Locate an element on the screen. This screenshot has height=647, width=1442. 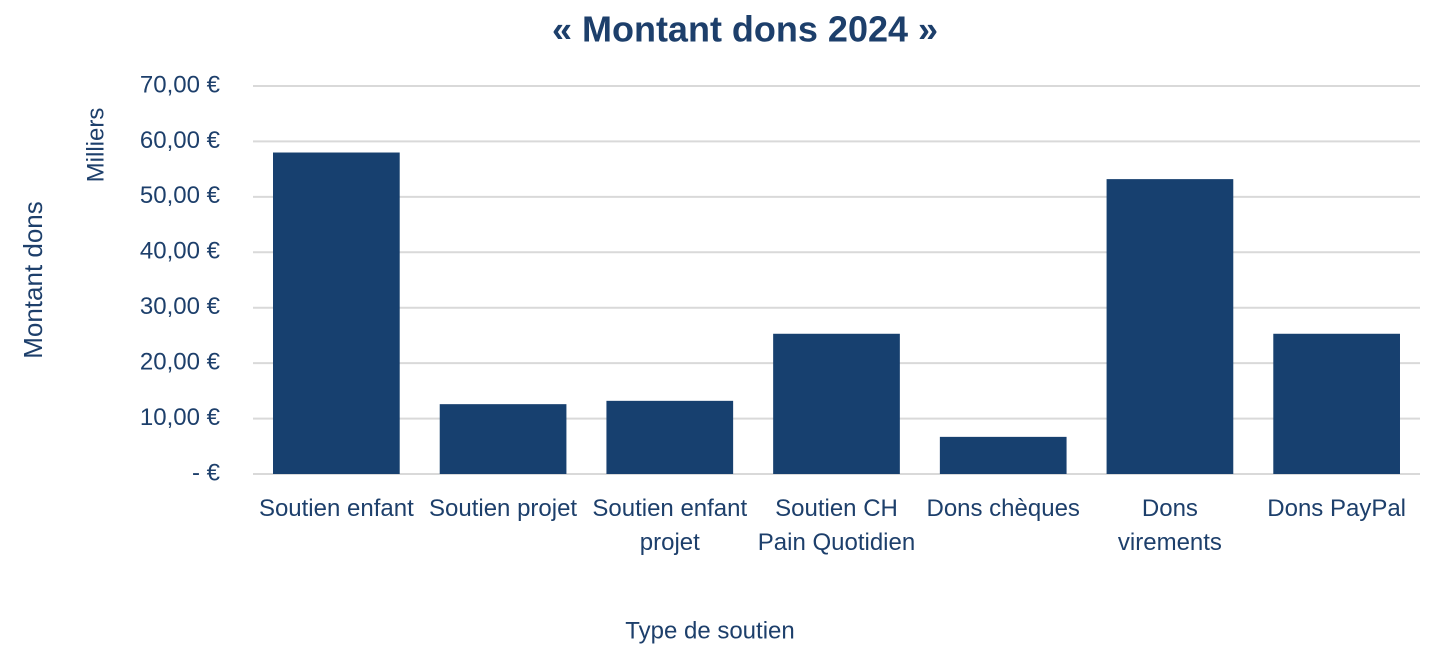
x-tick-label: Dons PayPal is located at coordinates (1337, 508).